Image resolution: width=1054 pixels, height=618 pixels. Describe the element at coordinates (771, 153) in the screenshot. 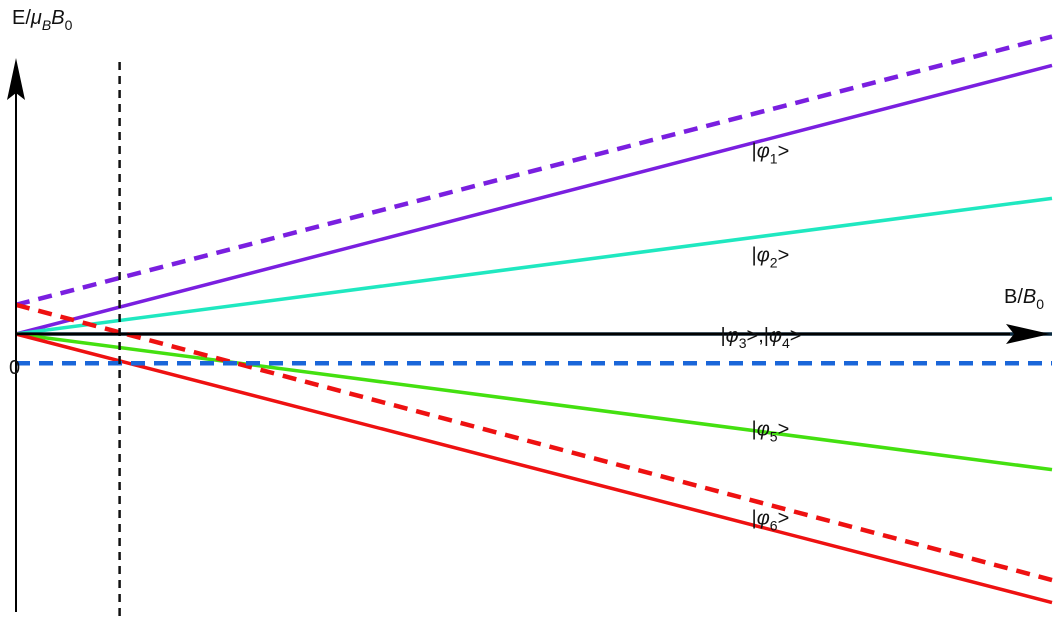

I see `state-label-phi1: |φ1>` at that location.